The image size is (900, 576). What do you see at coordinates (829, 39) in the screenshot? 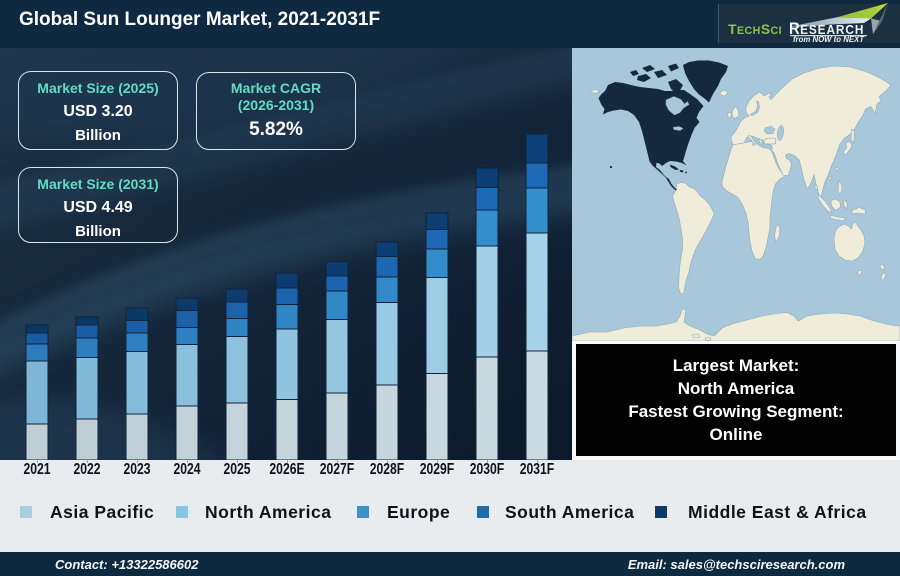
I see `svg-text: from NOW to NEXT` at bounding box center [829, 39].